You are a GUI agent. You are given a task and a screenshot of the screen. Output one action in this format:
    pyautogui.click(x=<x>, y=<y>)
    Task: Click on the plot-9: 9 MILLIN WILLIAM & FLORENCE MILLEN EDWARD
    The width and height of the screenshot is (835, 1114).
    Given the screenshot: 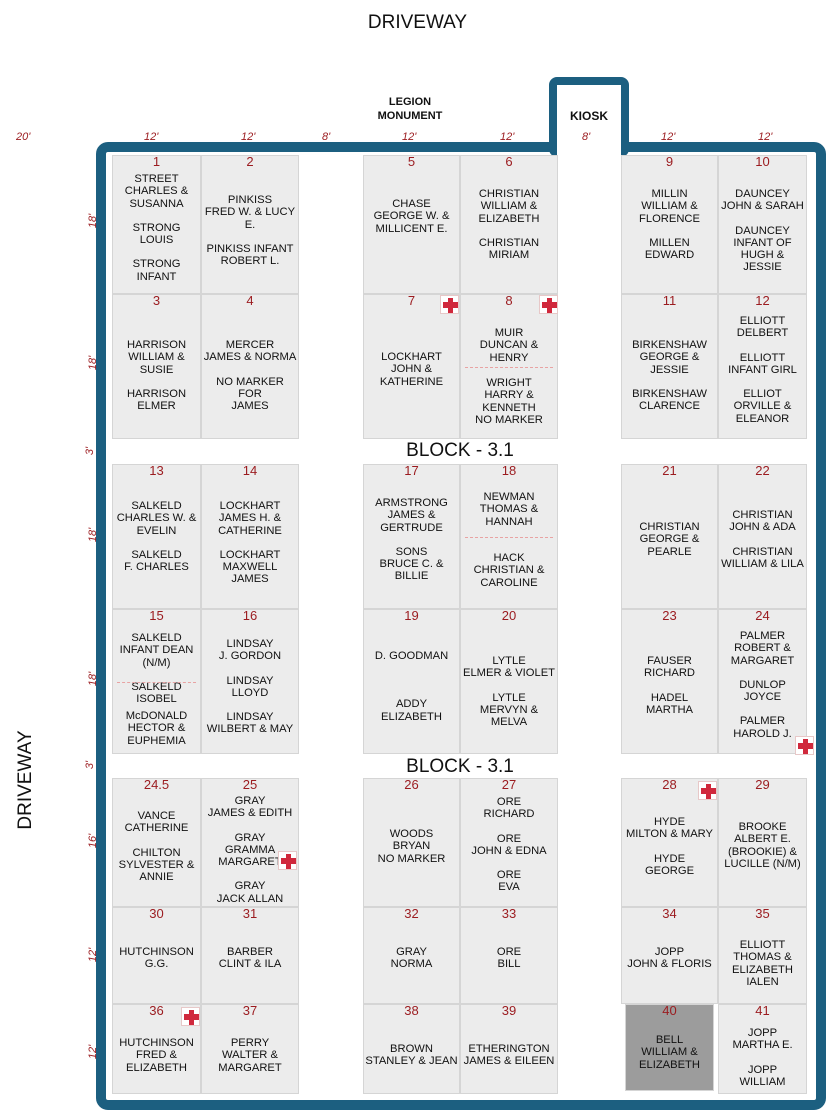 What is the action you would take?
    pyautogui.click(x=669, y=224)
    